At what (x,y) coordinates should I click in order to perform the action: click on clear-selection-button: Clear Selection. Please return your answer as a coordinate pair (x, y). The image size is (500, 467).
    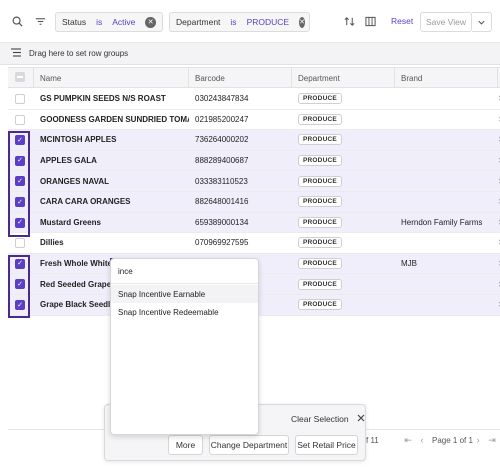
    Looking at the image, I should click on (328, 419).